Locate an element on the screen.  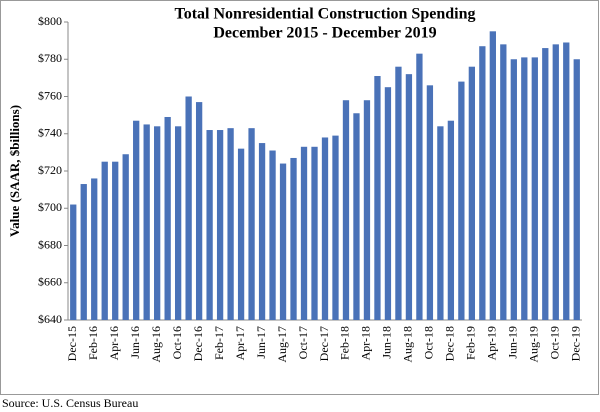
x-tick-label: Jun-18 is located at coordinates (387, 342).